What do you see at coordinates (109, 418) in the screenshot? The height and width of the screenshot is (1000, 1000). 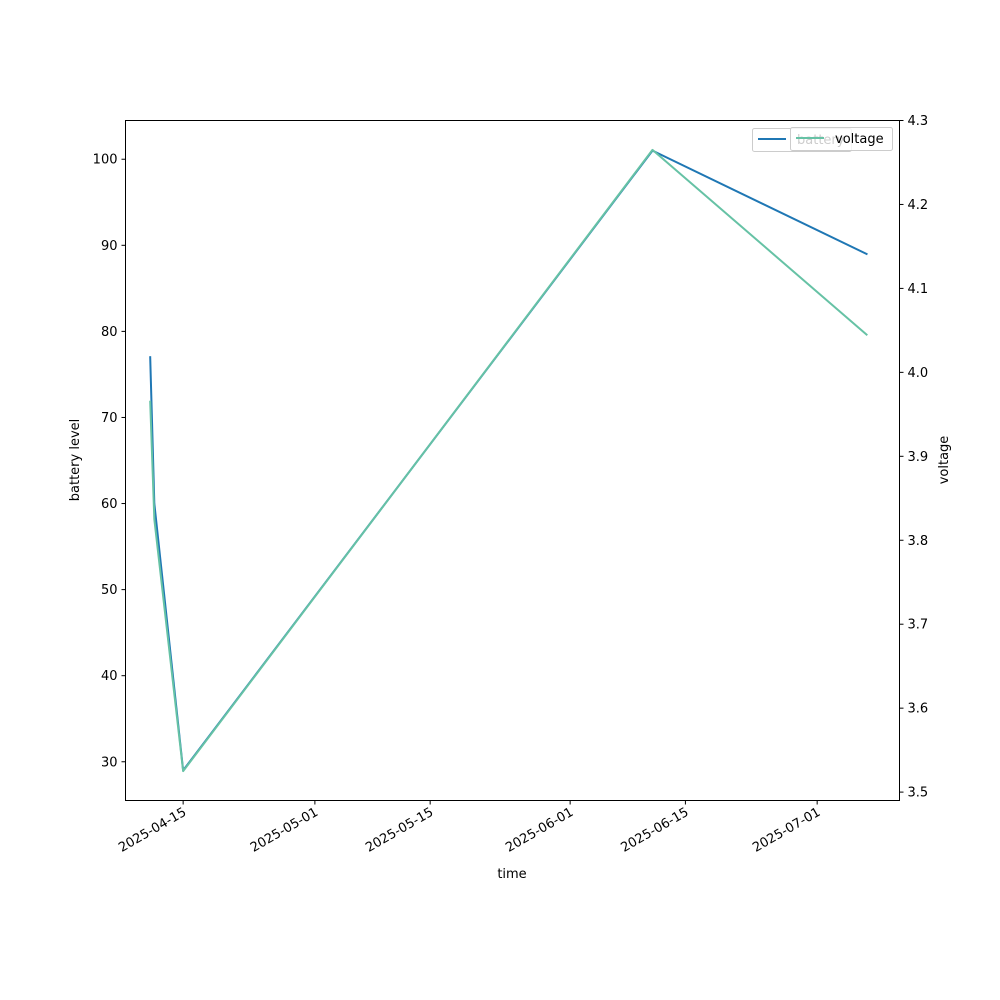 I see `left-tick-label: 70` at bounding box center [109, 418].